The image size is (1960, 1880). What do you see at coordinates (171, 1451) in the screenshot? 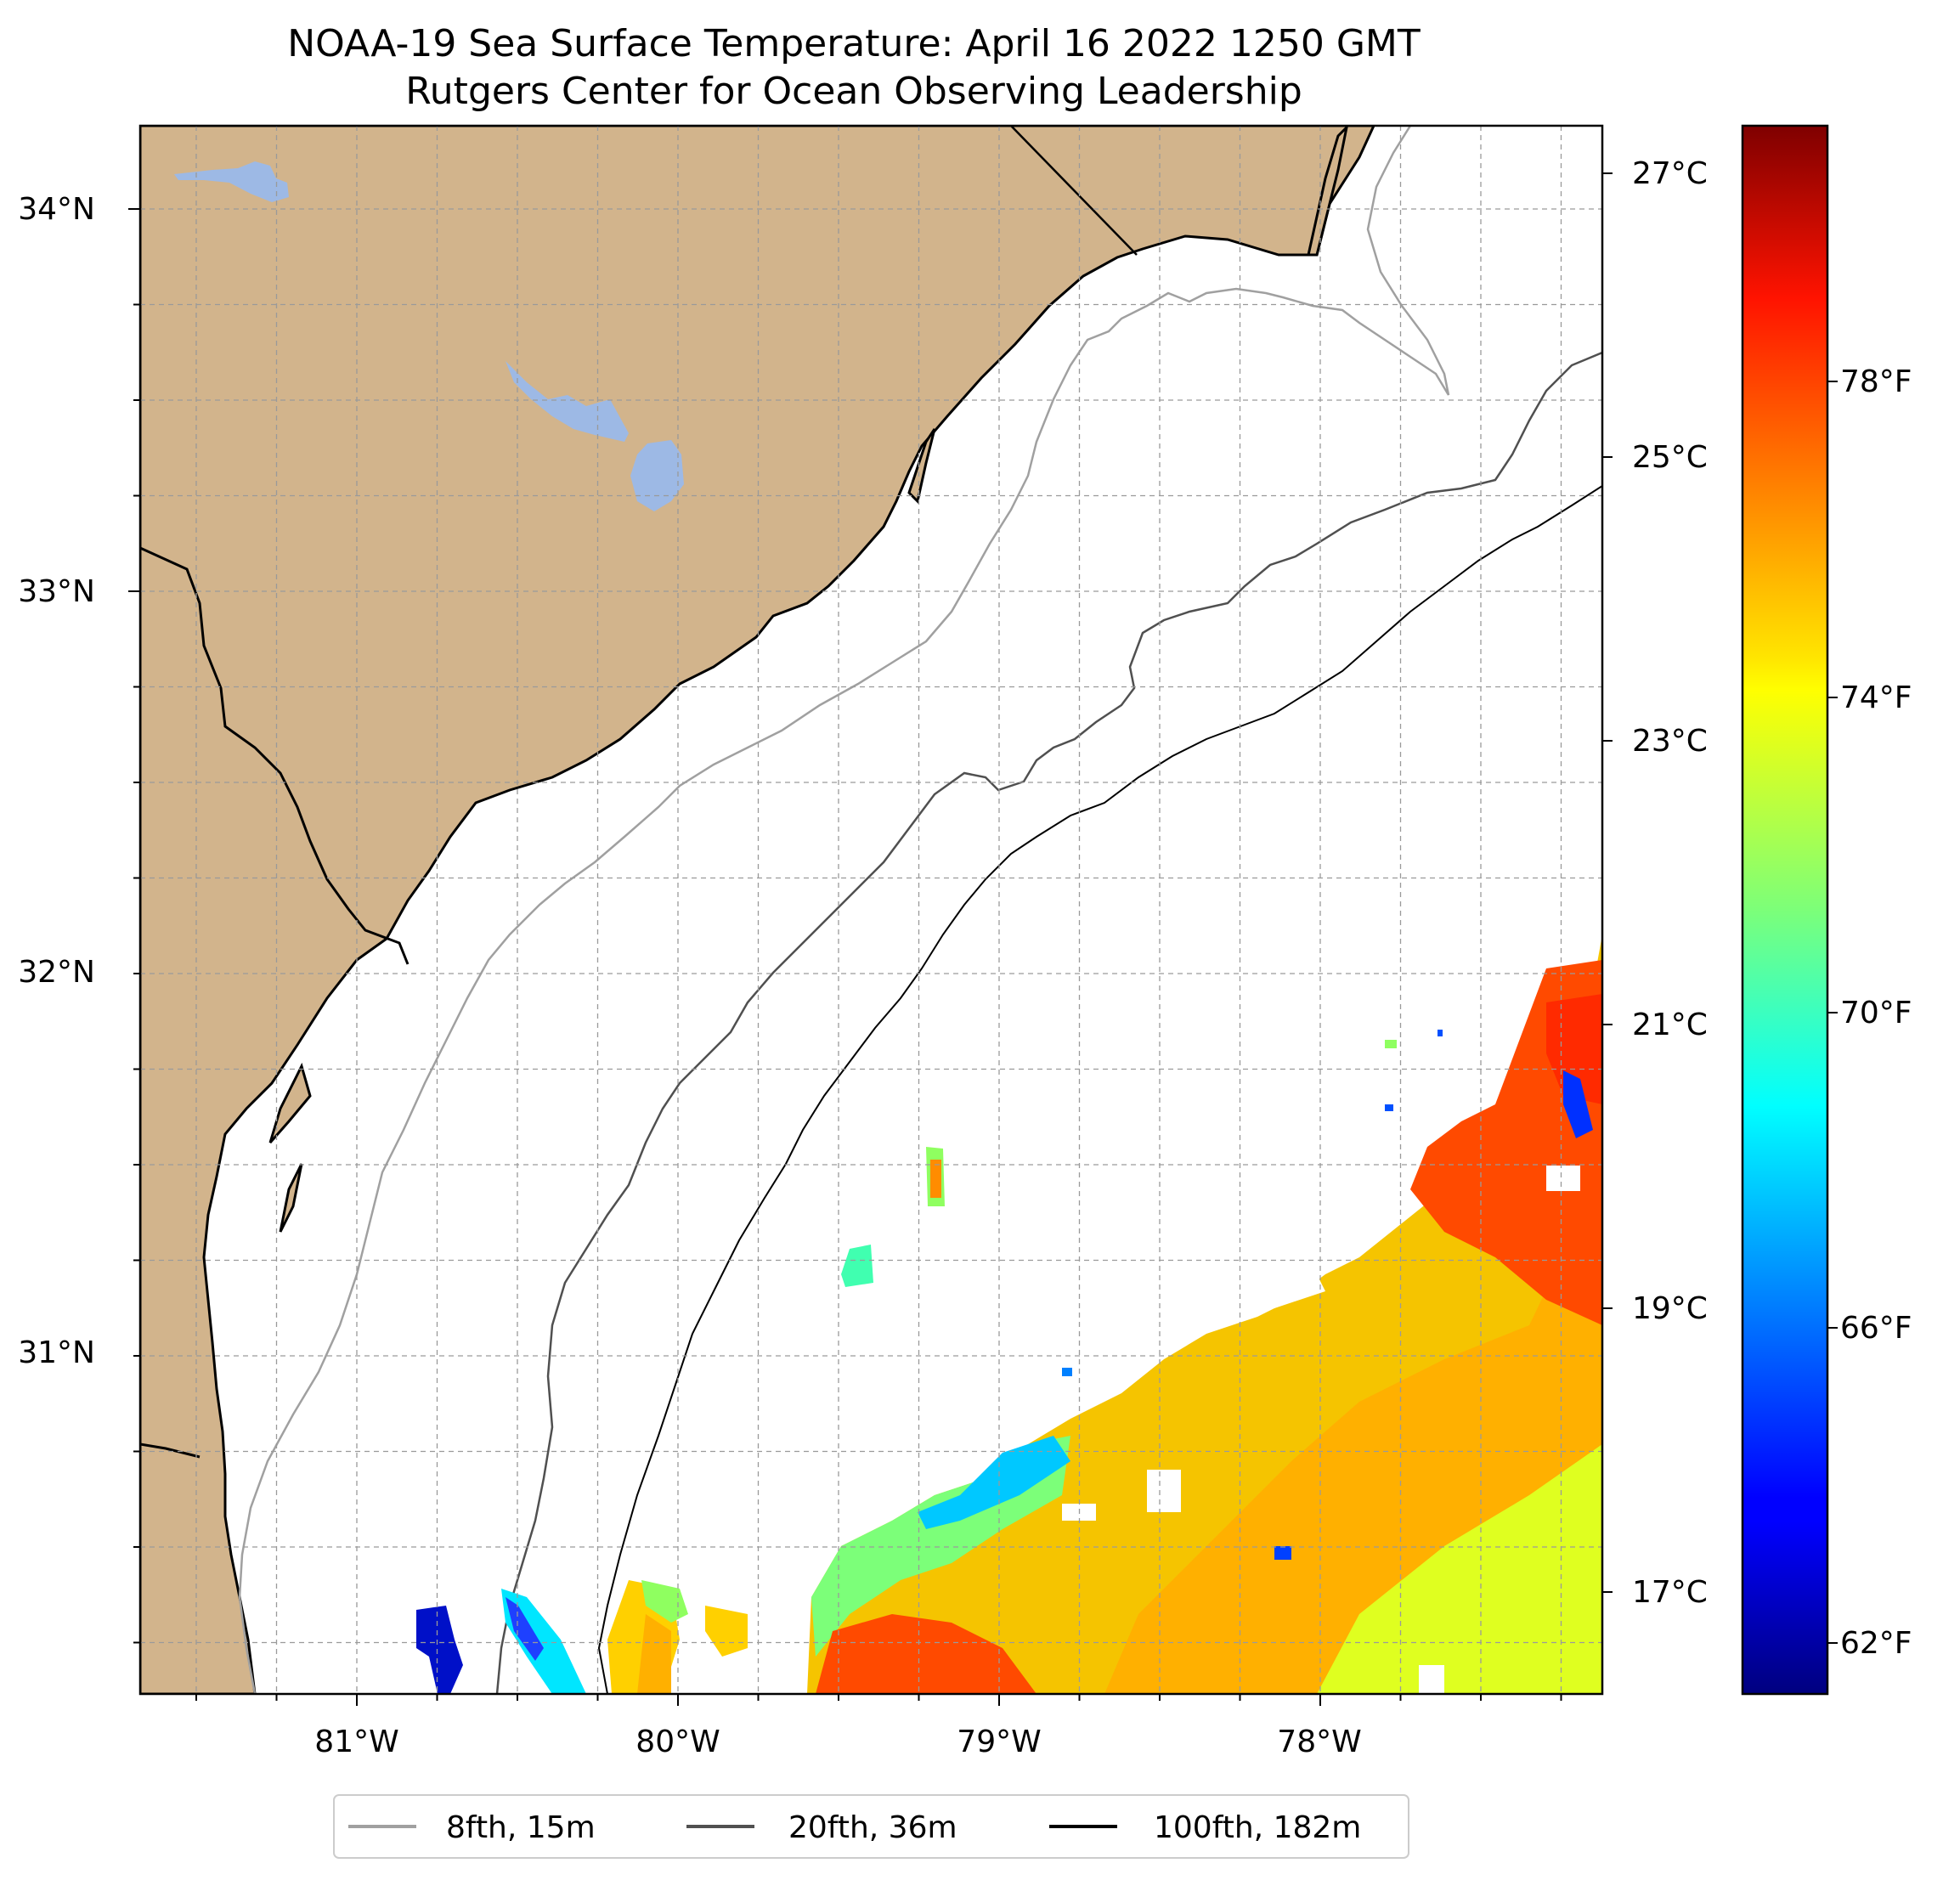
I see `lower-boundary` at bounding box center [171, 1451].